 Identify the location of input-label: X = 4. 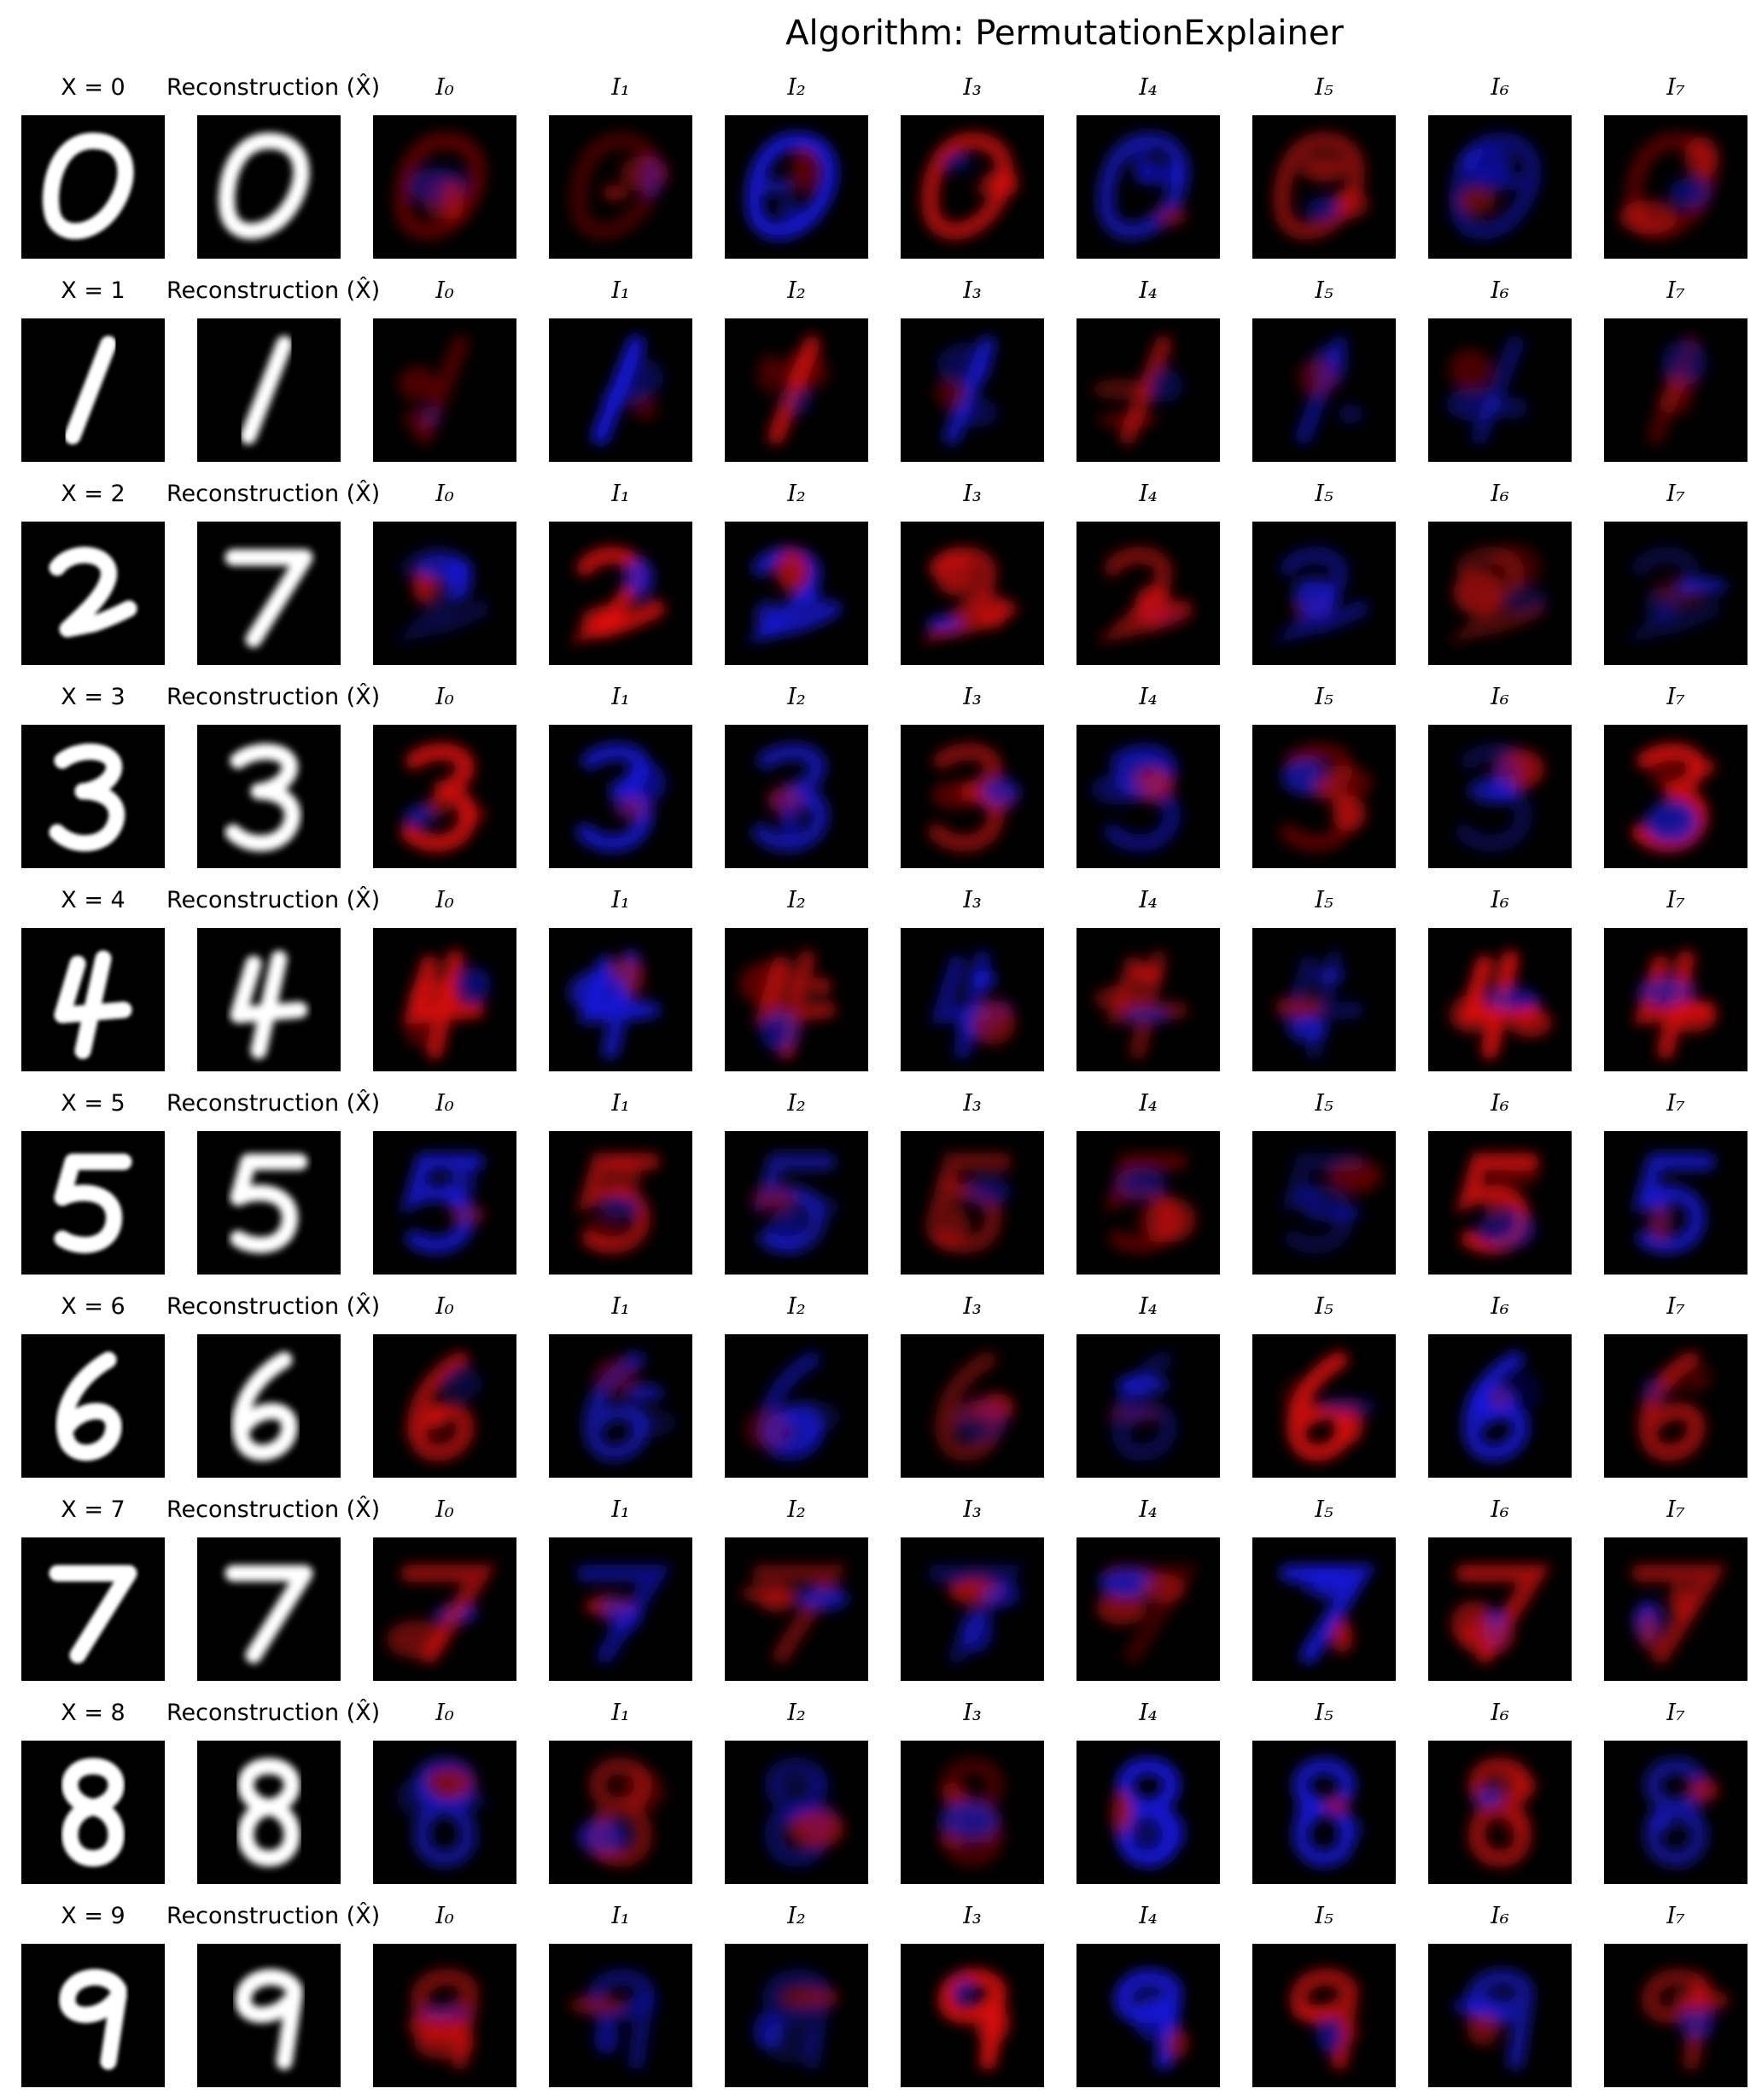
(93, 900).